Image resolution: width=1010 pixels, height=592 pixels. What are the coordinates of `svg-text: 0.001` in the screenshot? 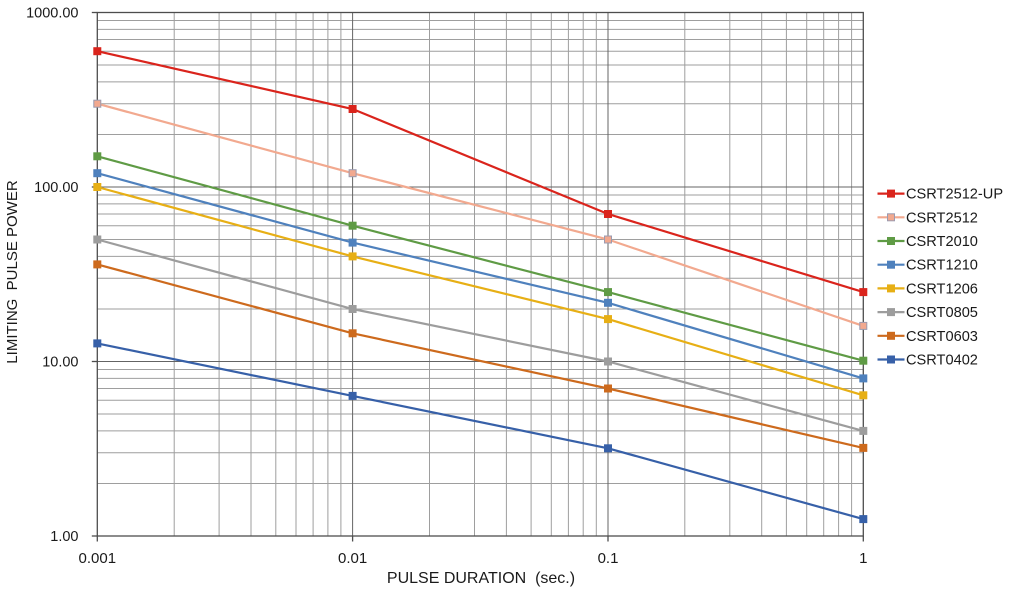 It's located at (98, 558).